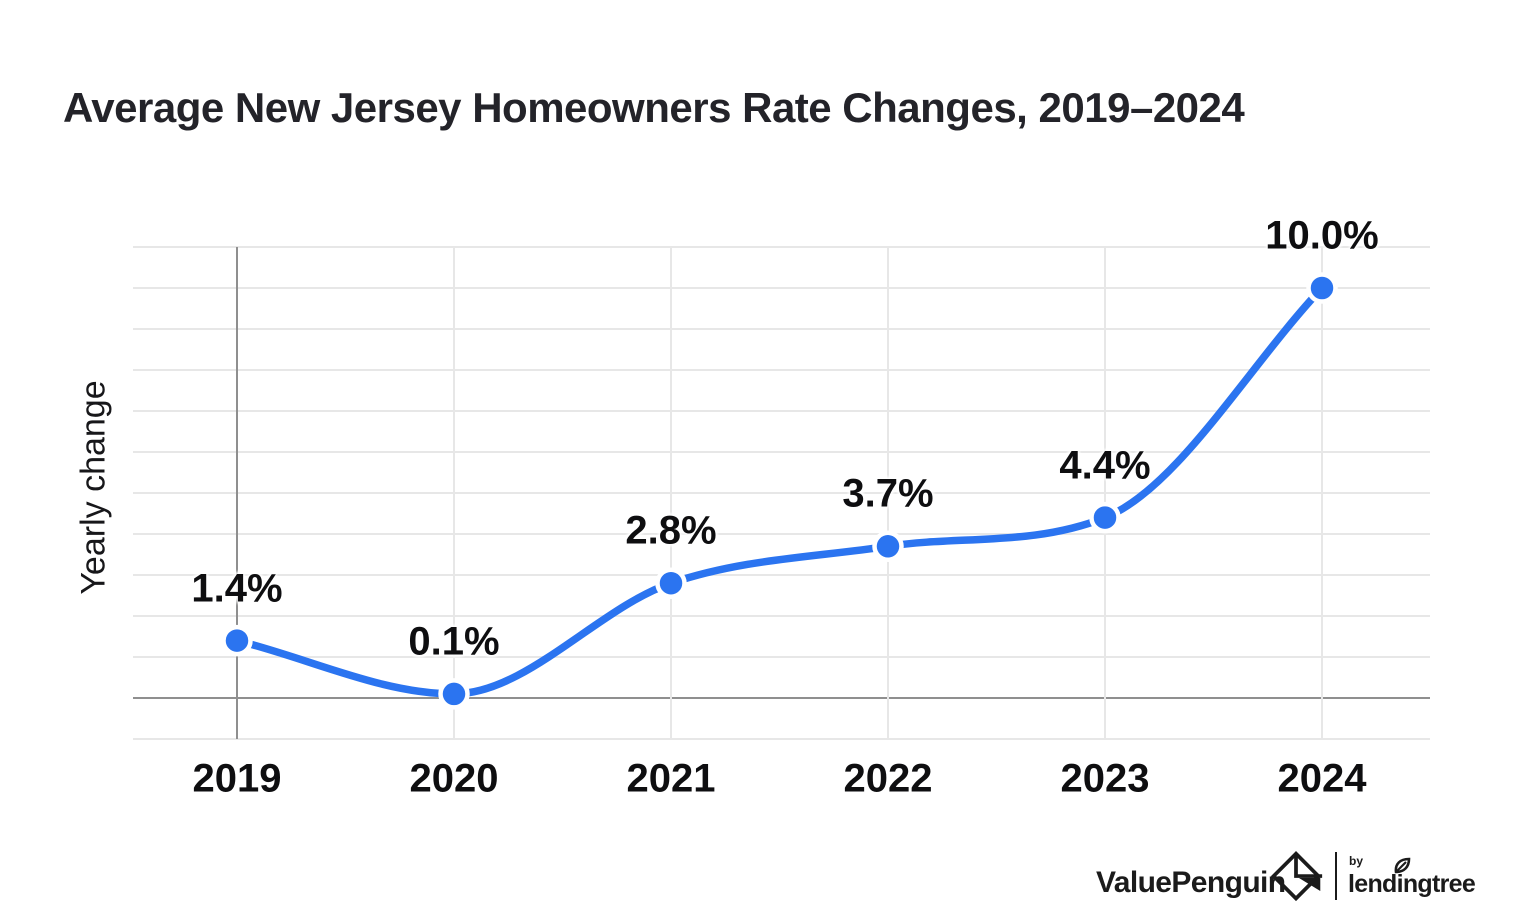 This screenshot has height=904, width=1520. I want to click on data-label-2023: 4.4%, so click(1105, 465).